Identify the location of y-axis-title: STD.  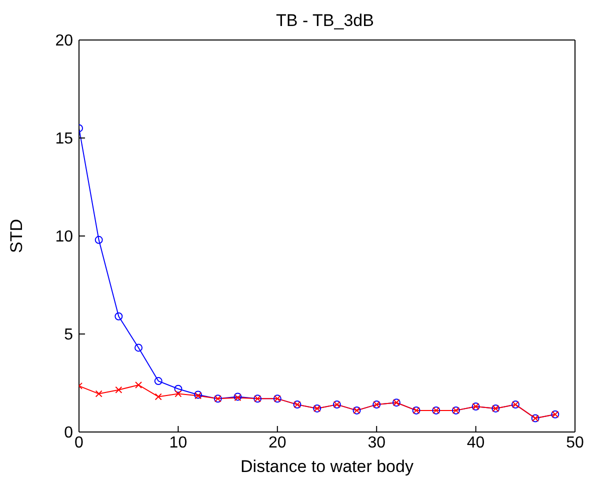
(16, 236).